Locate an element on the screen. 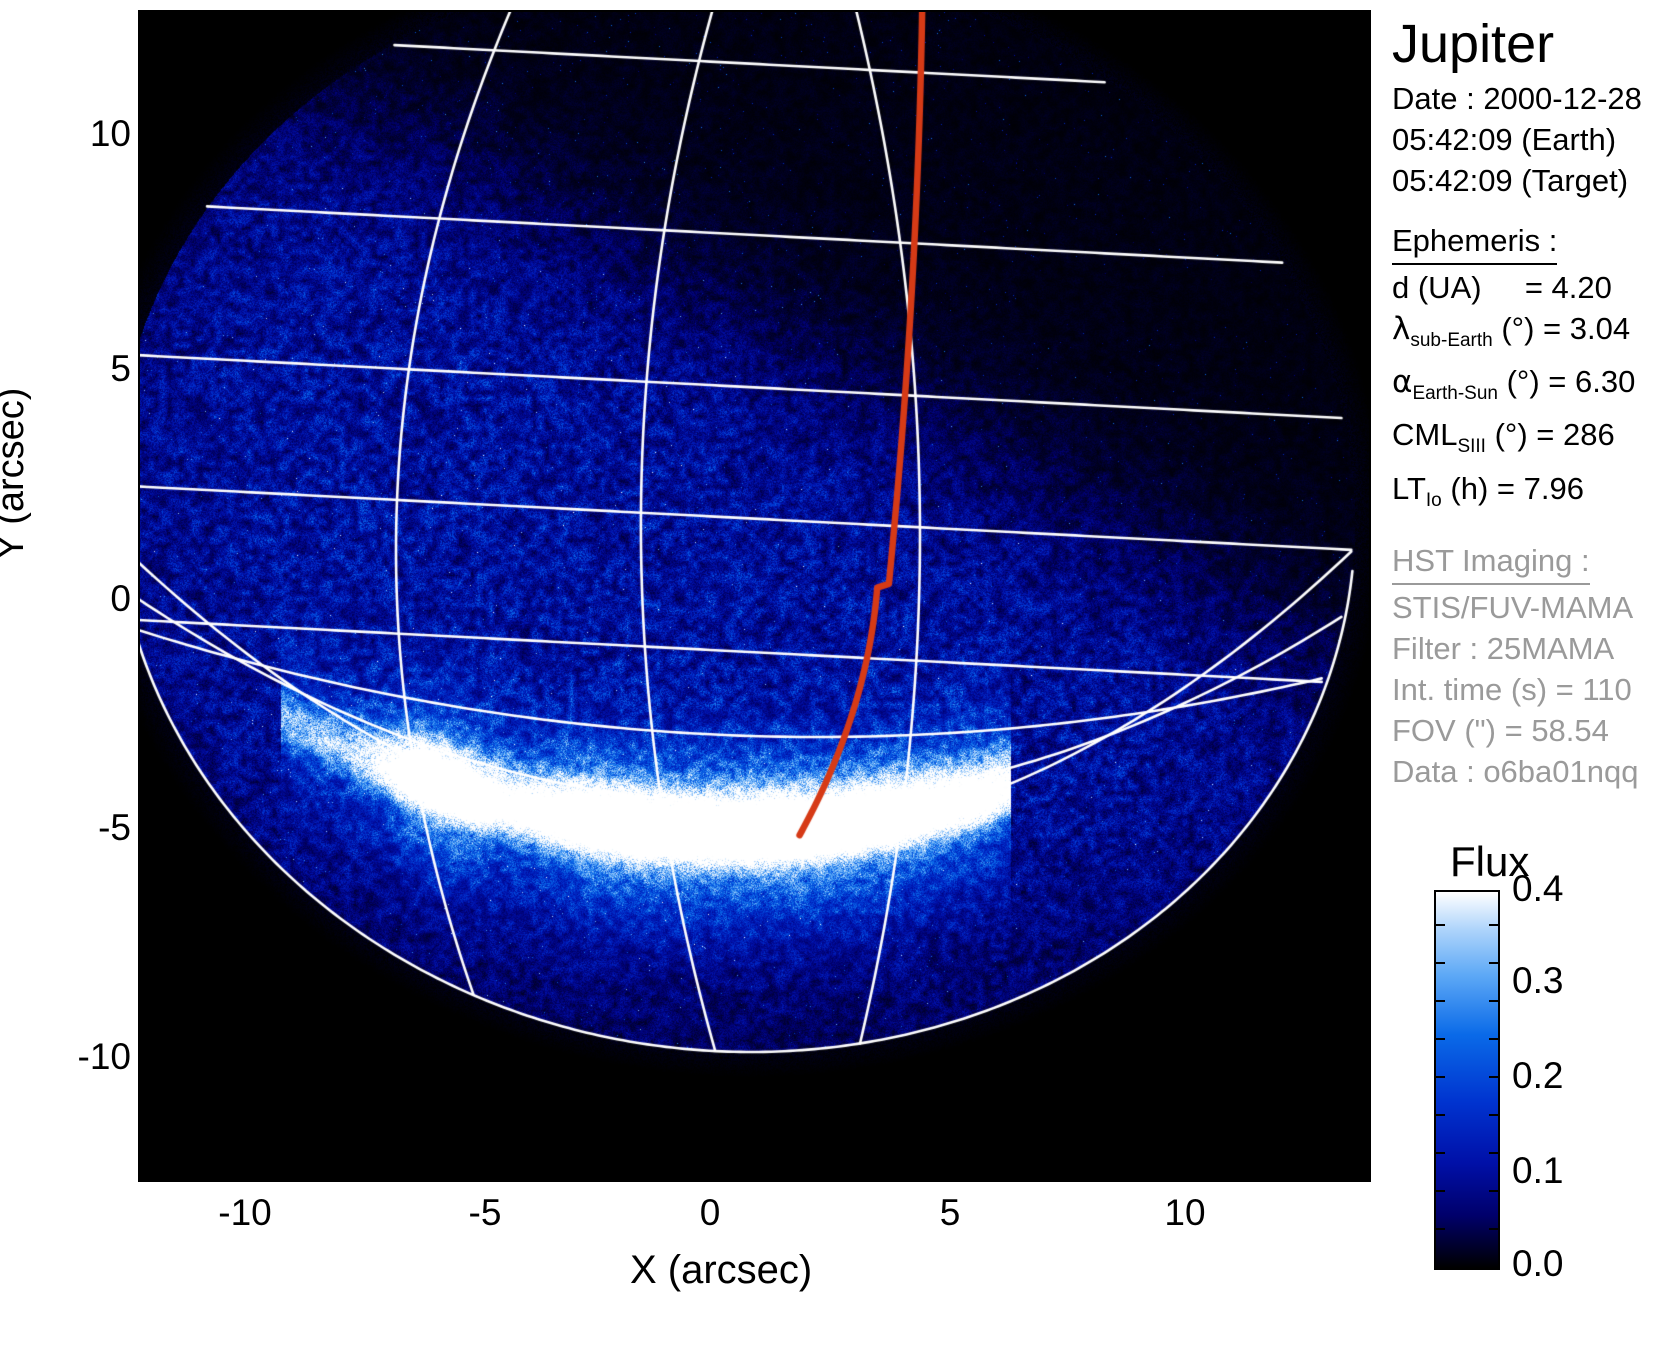  y-tick--5: -5 is located at coordinates (114, 827).